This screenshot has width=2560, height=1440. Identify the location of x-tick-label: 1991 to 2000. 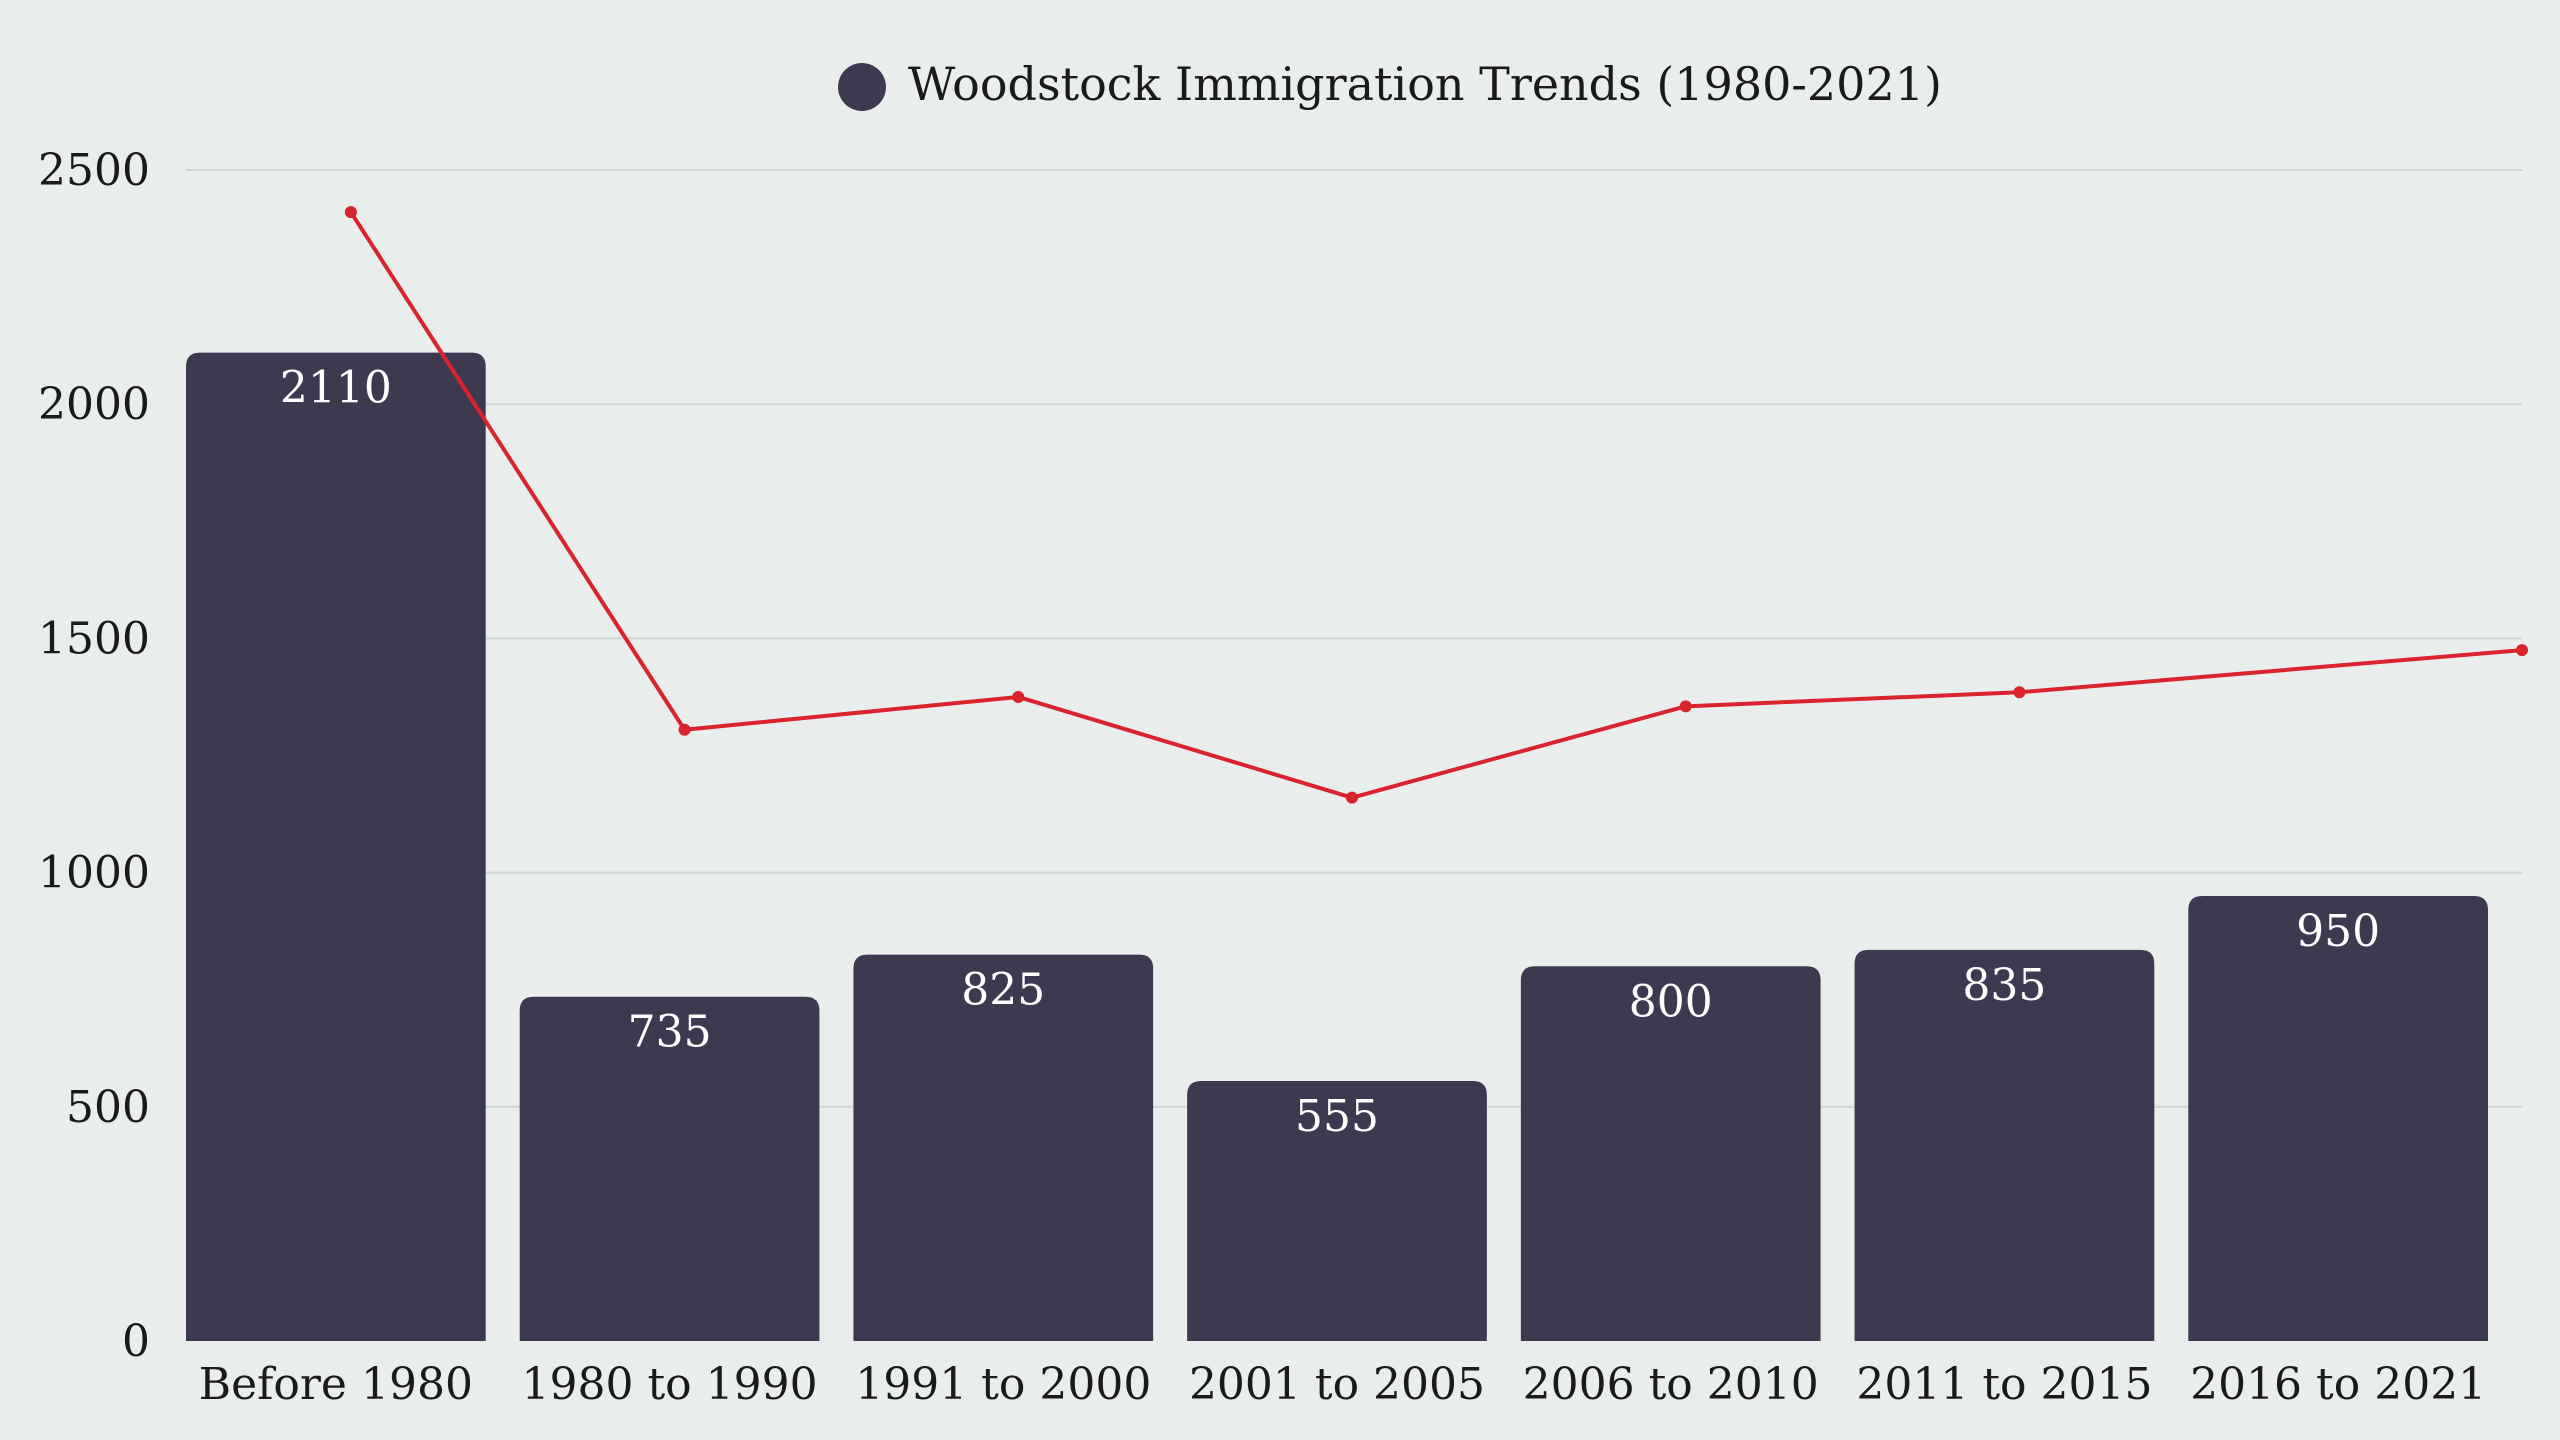
(1003, 1384).